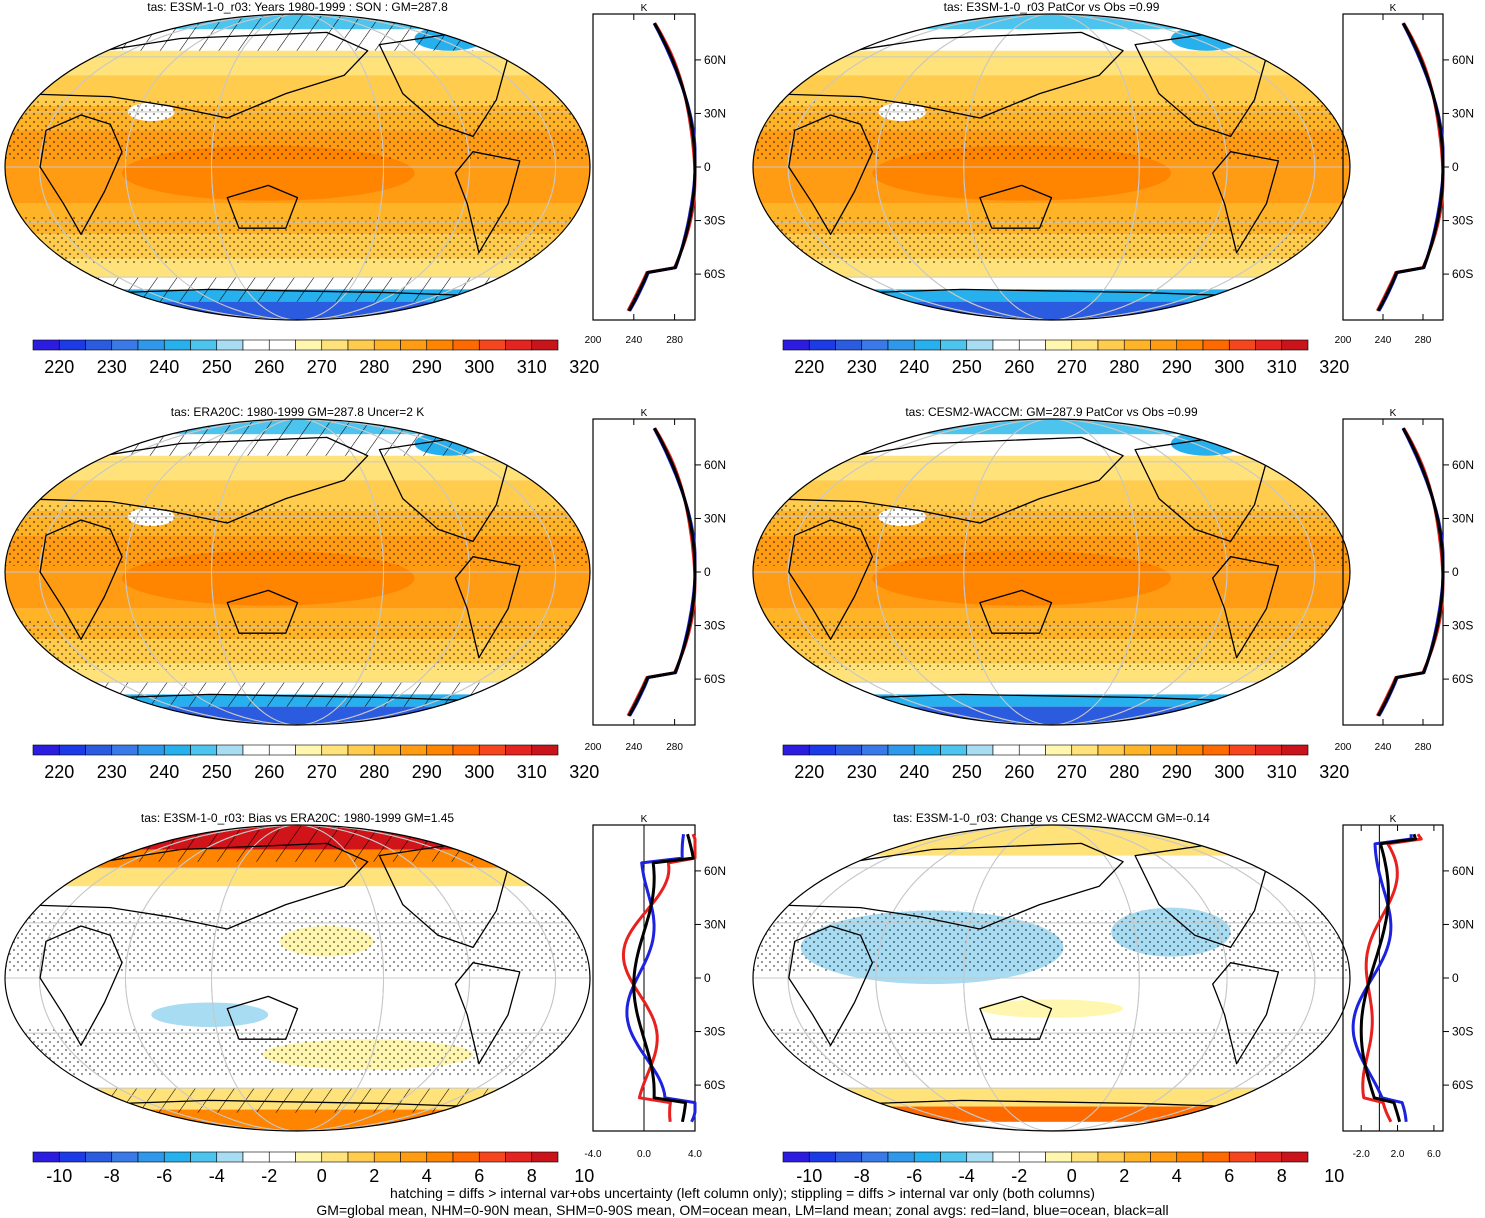 This screenshot has height=1218, width=1485. What do you see at coordinates (1383, 340) in the screenshot?
I see `zonal-x-tick-label: 240` at bounding box center [1383, 340].